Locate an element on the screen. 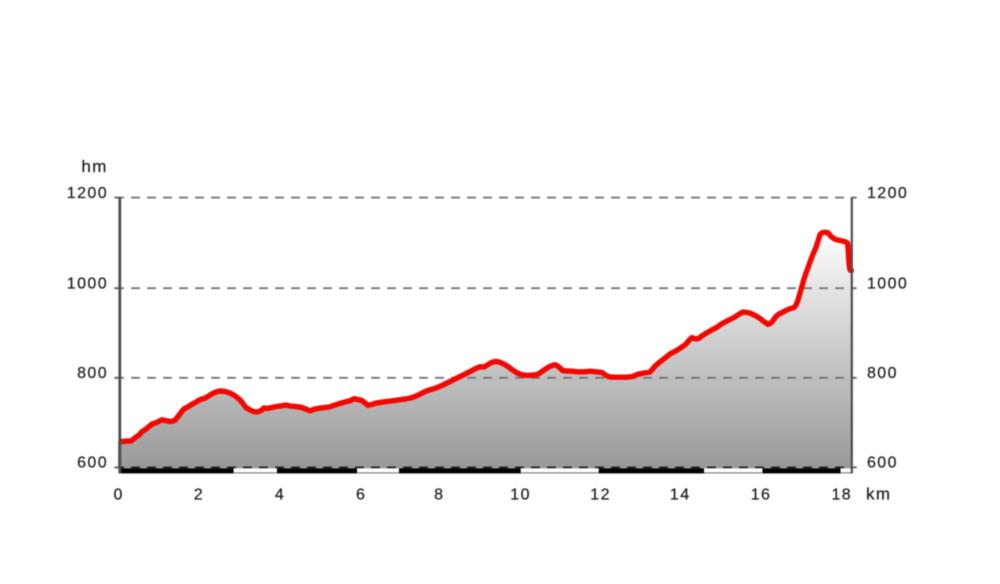 The height and width of the screenshot is (584, 1000). svg-text: 14 is located at coordinates (680, 495).